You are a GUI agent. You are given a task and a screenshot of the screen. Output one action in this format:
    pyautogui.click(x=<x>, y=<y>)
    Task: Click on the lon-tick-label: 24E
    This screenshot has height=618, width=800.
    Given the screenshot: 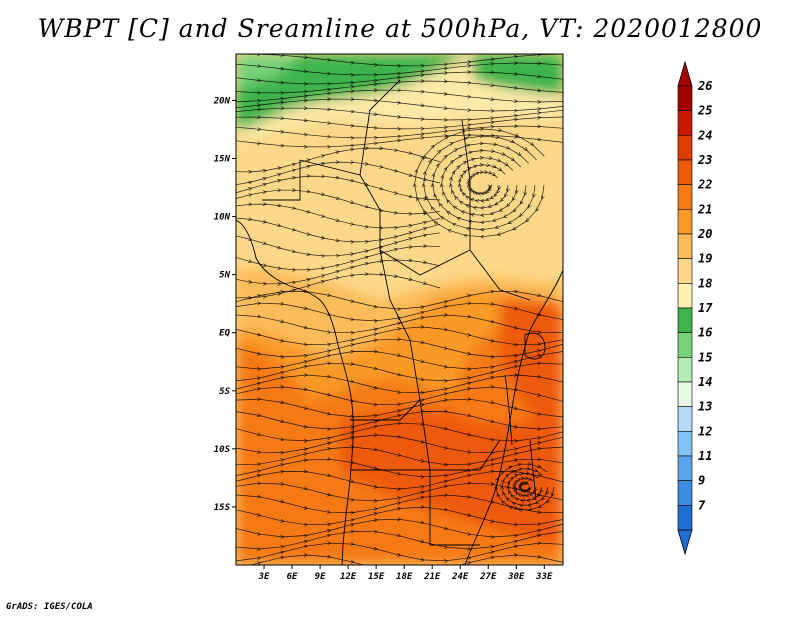 What is the action you would take?
    pyautogui.click(x=460, y=577)
    